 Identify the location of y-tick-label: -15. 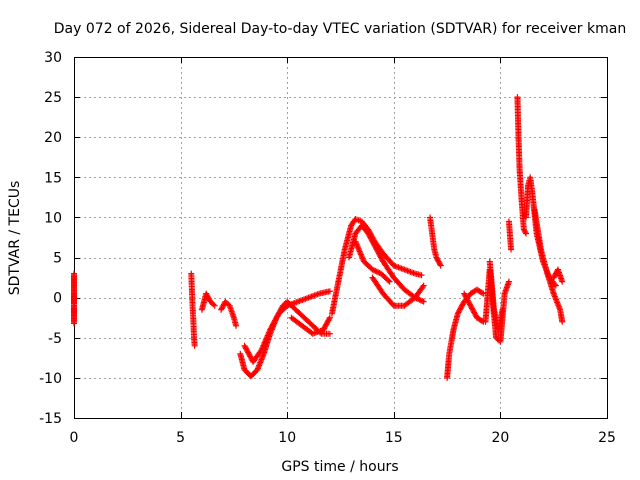
(50, 419).